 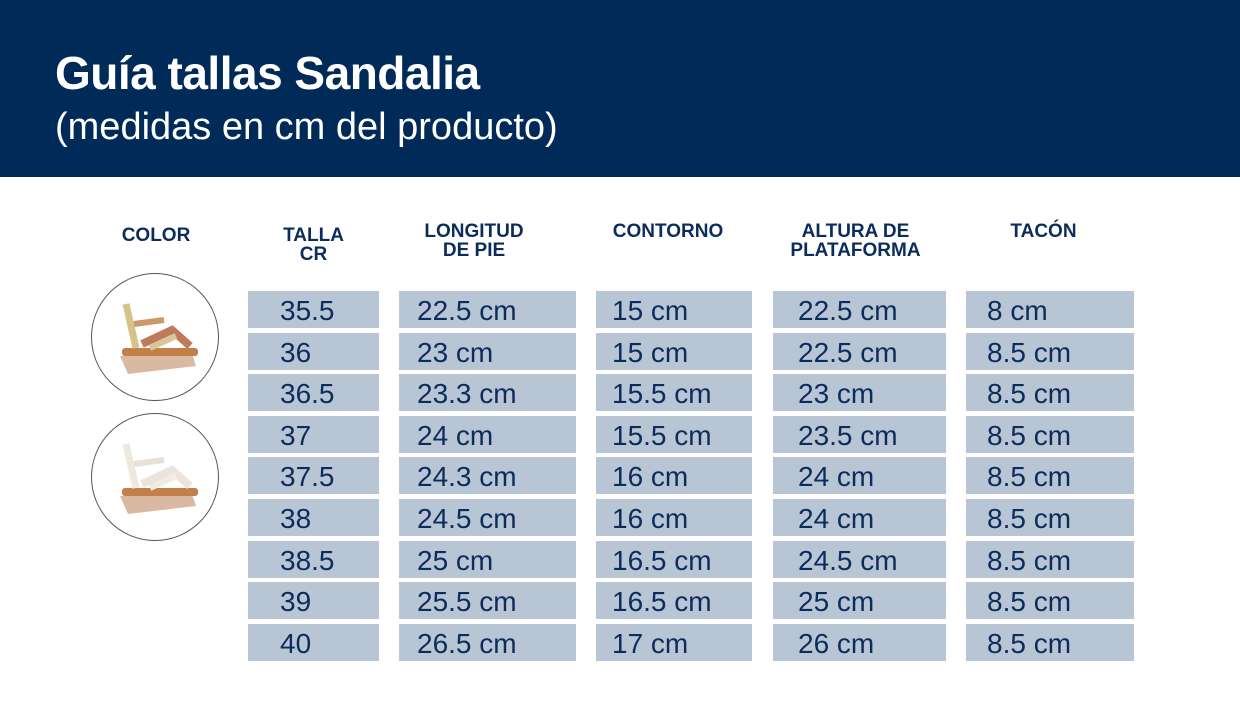 I want to click on cell-altura: 24.5 cm, so click(x=859, y=559).